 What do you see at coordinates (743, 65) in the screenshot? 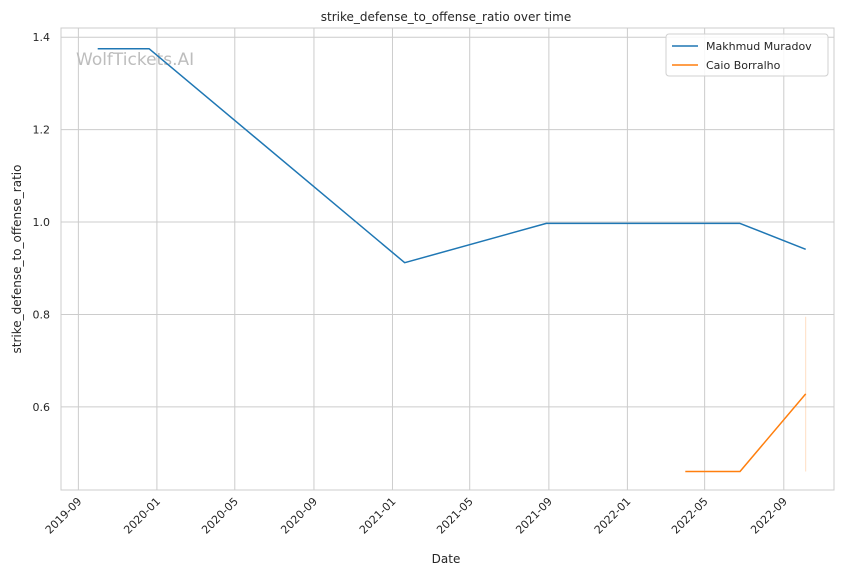
I see `legend-entry-1: Caio Borralho` at bounding box center [743, 65].